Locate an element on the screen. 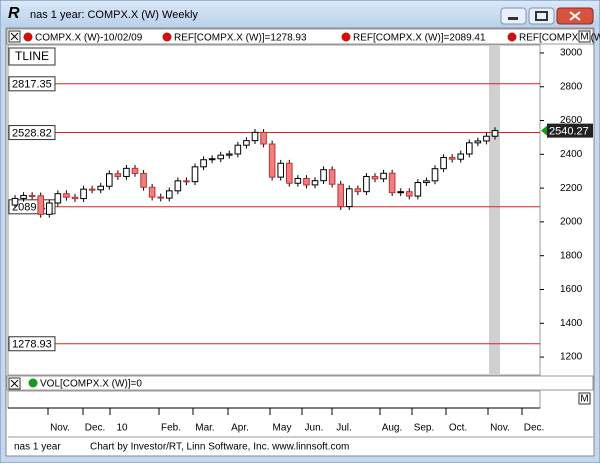  y-tick-label: 1800 is located at coordinates (571, 255).